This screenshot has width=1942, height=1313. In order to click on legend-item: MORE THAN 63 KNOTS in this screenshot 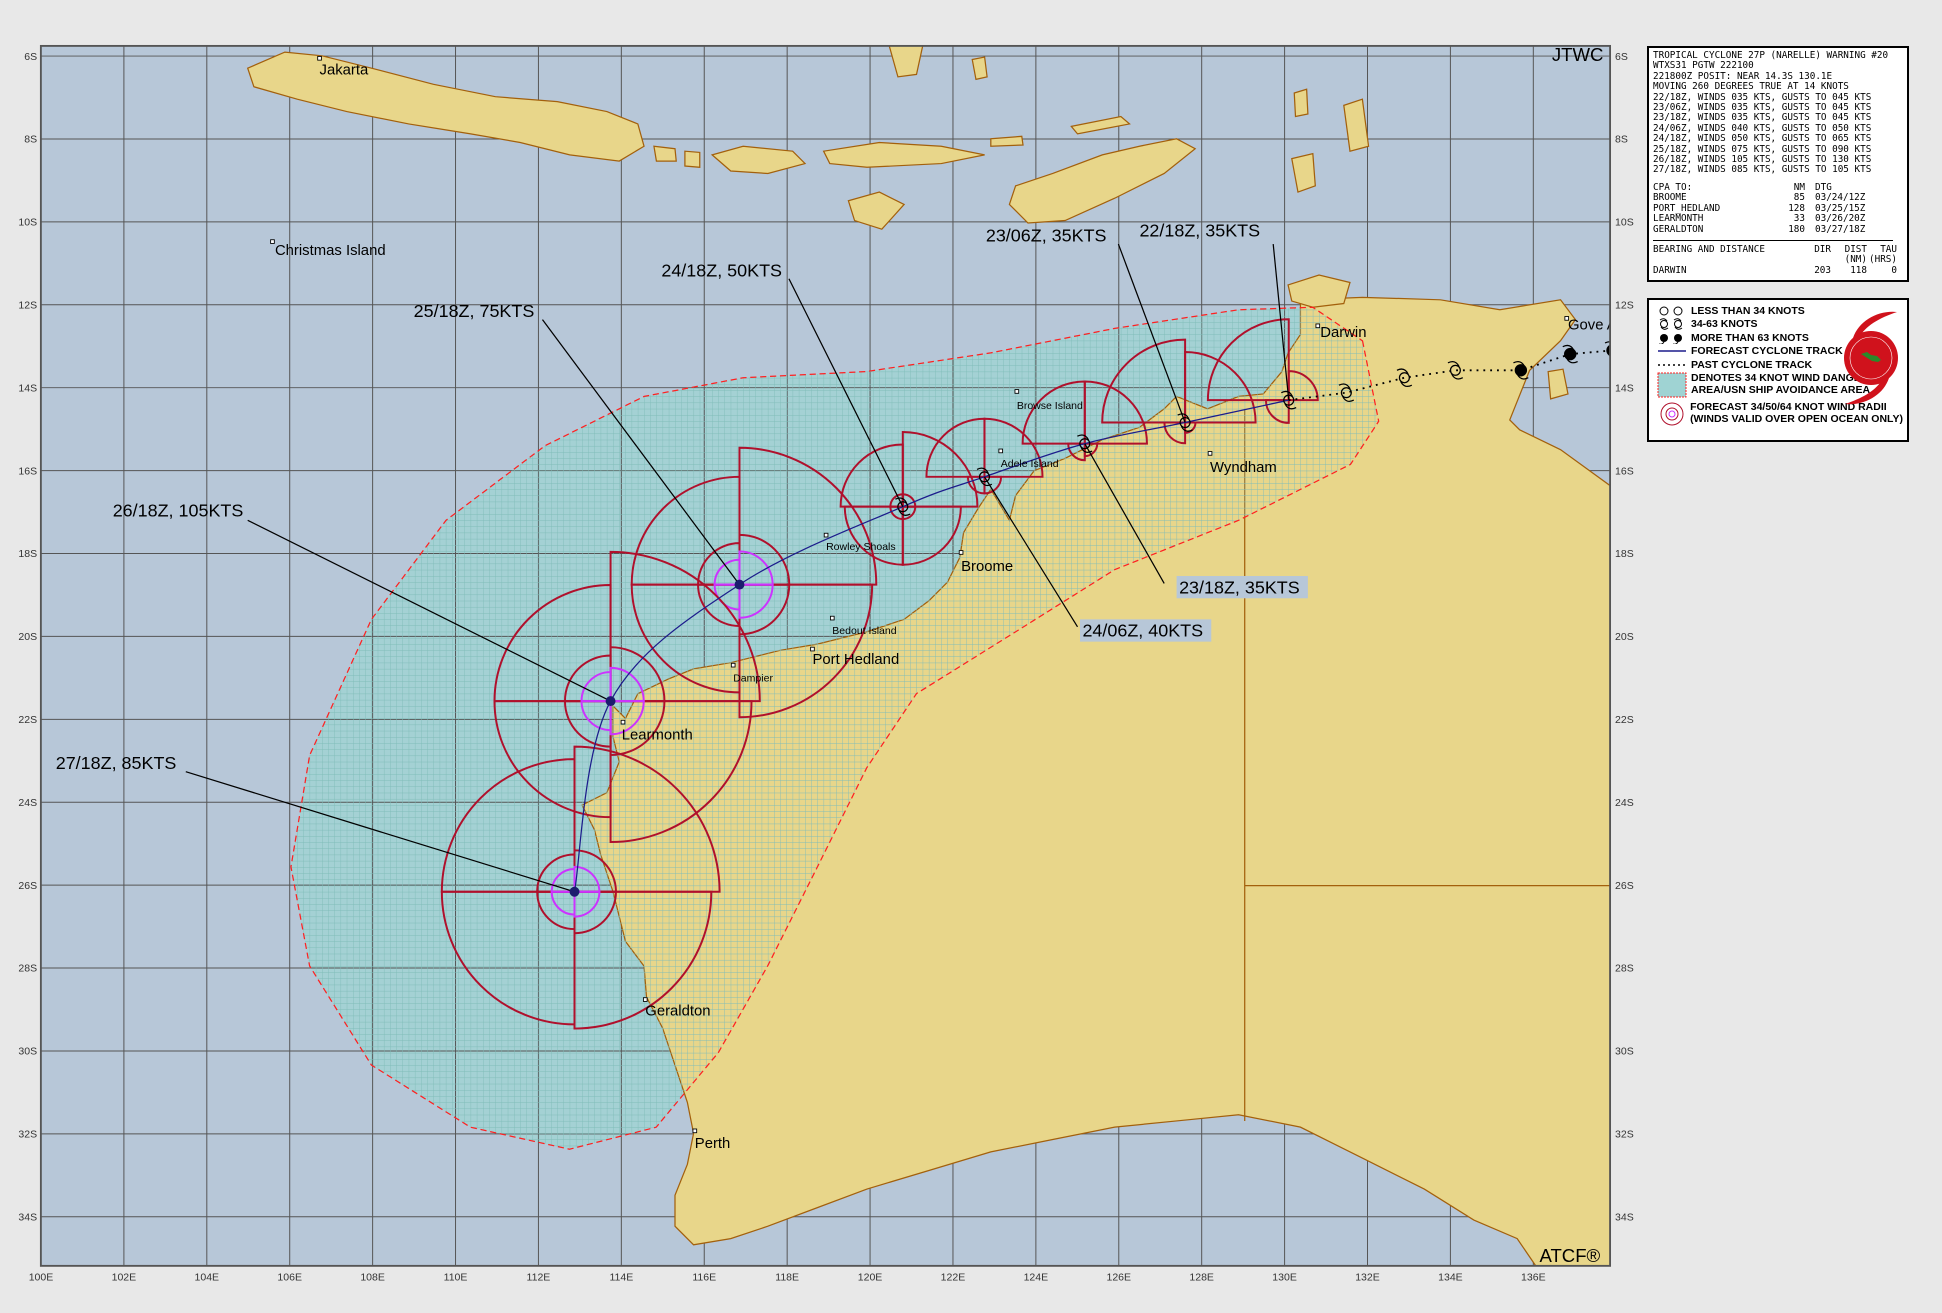, I will do `click(1778, 338)`.